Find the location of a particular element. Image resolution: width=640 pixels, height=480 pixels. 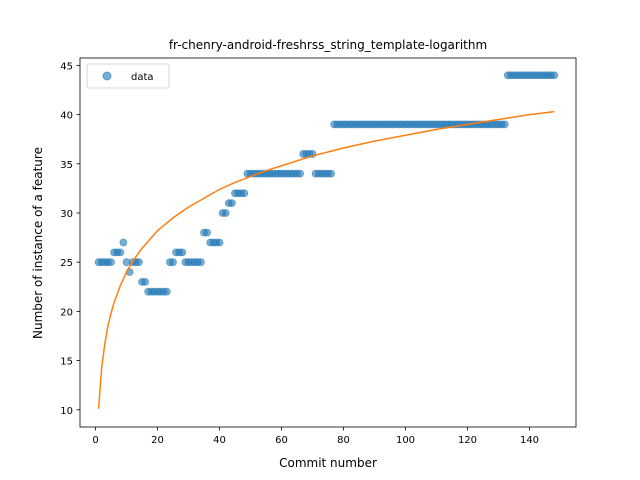

legend-label: data is located at coordinates (142, 77).